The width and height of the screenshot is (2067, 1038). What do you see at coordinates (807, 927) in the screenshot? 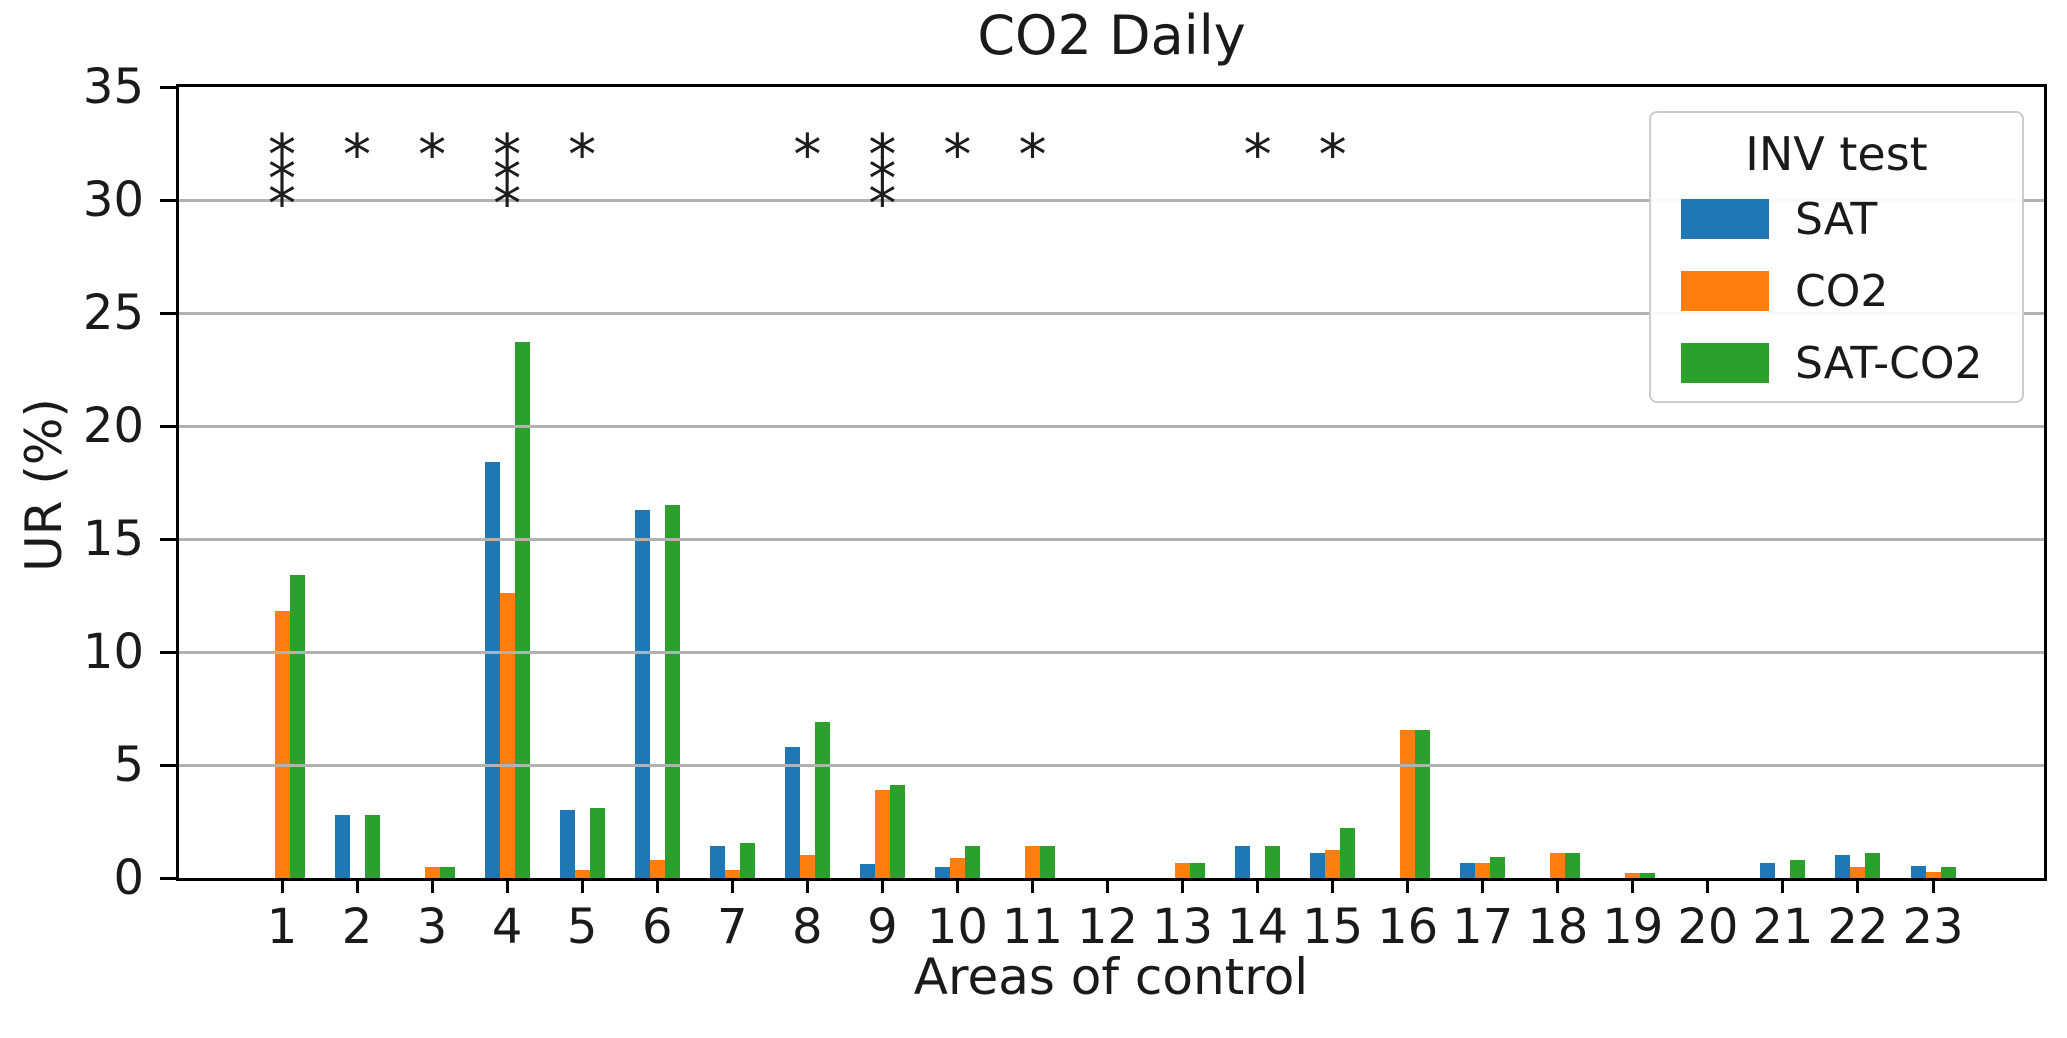
I see `x-tick-label: 8` at bounding box center [807, 927].